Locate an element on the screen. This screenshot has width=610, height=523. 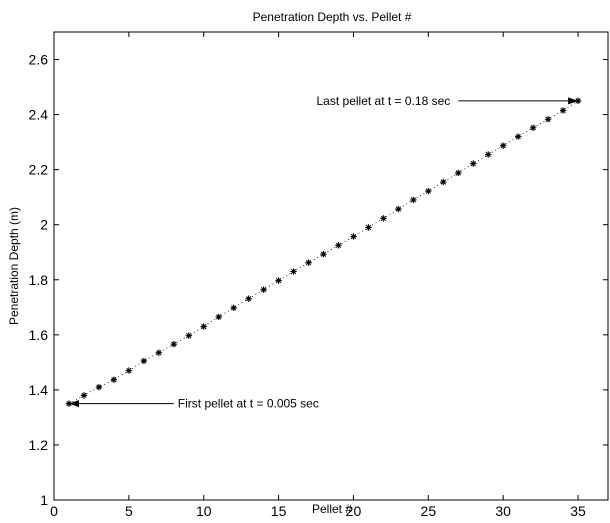
x-tick-label: 25 is located at coordinates (429, 510).